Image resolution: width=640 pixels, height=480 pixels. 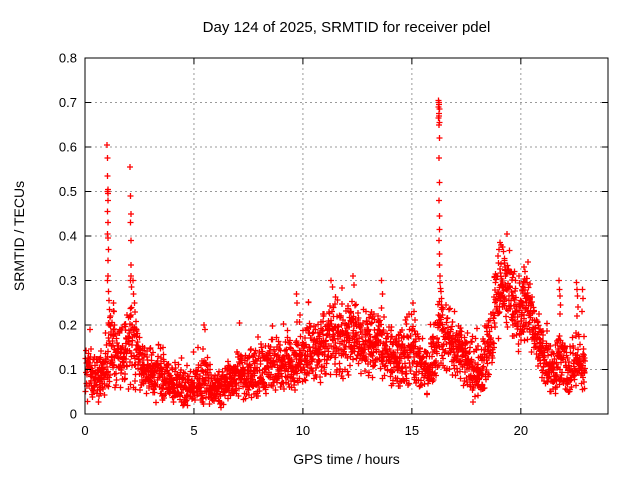 What do you see at coordinates (73, 414) in the screenshot?
I see `y-tick-label: 0` at bounding box center [73, 414].